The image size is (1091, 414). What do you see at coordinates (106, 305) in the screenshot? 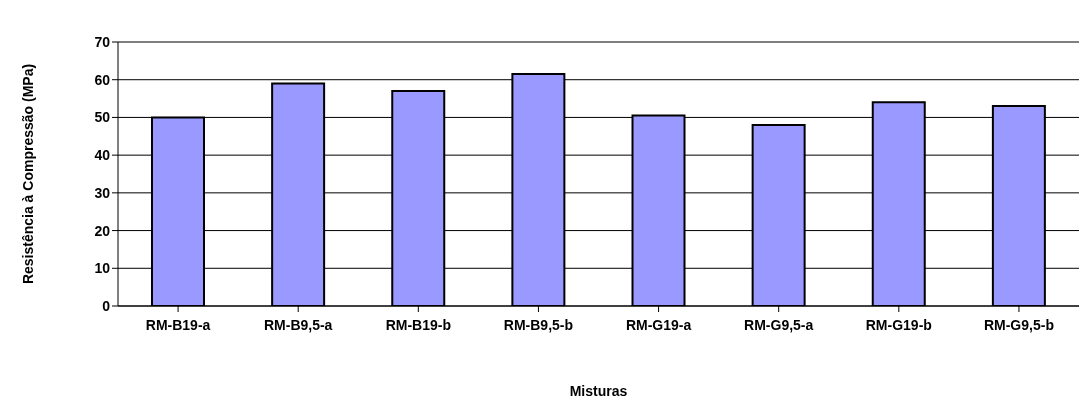
I see `y-tick-label: 0` at bounding box center [106, 305].